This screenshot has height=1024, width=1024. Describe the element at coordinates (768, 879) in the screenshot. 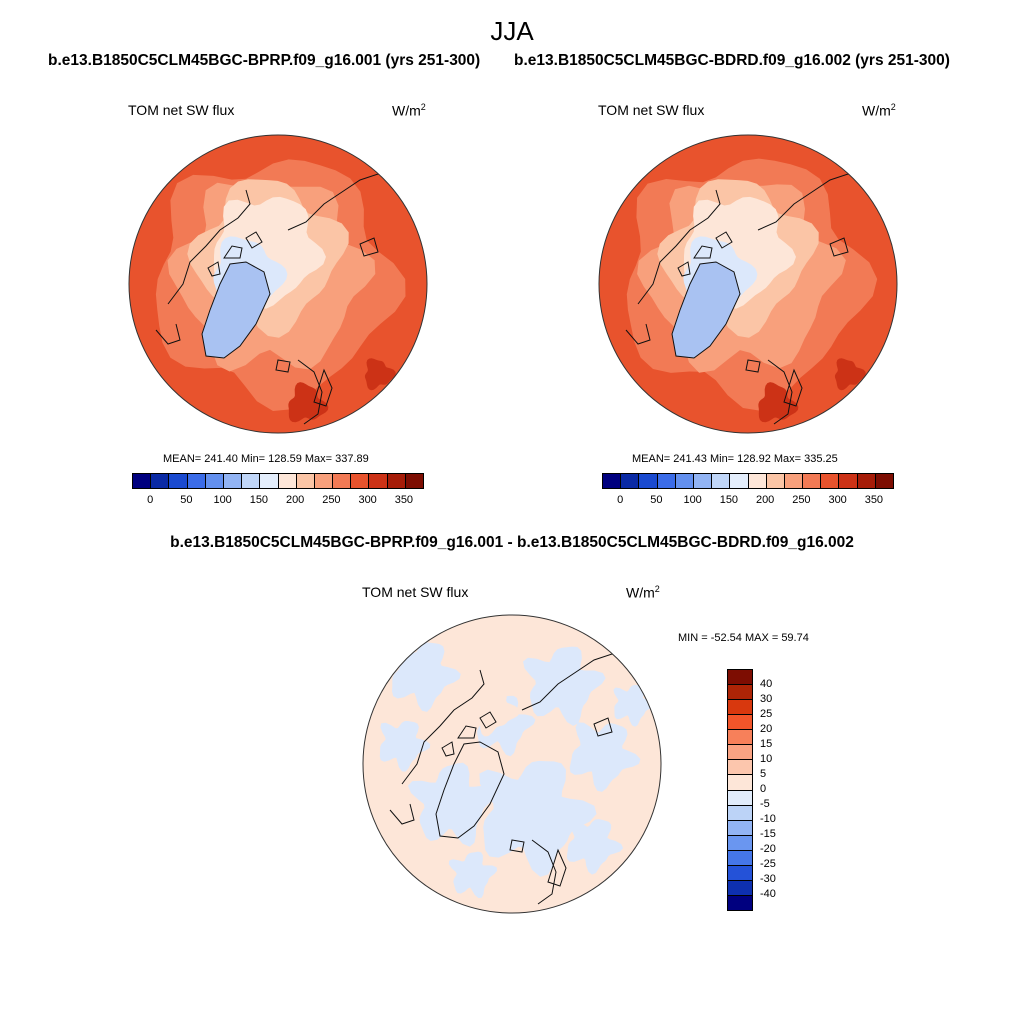

I see `colorbar-diff-tick-label: -30` at that location.